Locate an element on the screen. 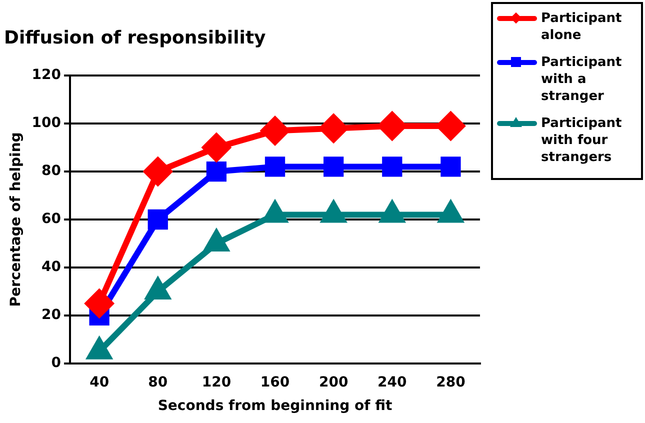 This screenshot has width=645, height=423. x-tick-label: 280 is located at coordinates (451, 382).